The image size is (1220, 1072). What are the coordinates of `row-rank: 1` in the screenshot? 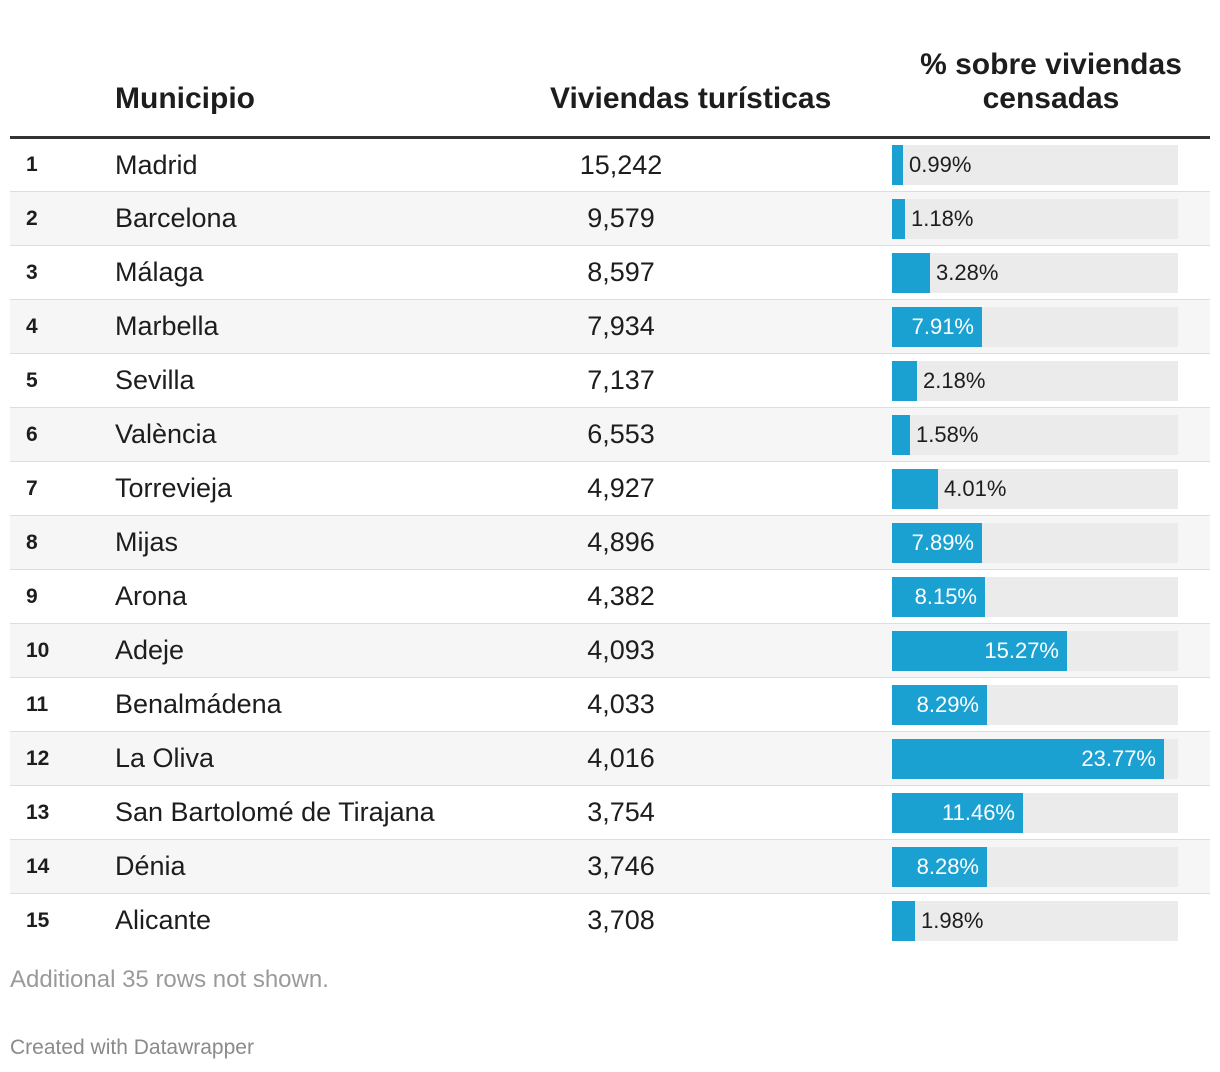 It's located at (32, 164).